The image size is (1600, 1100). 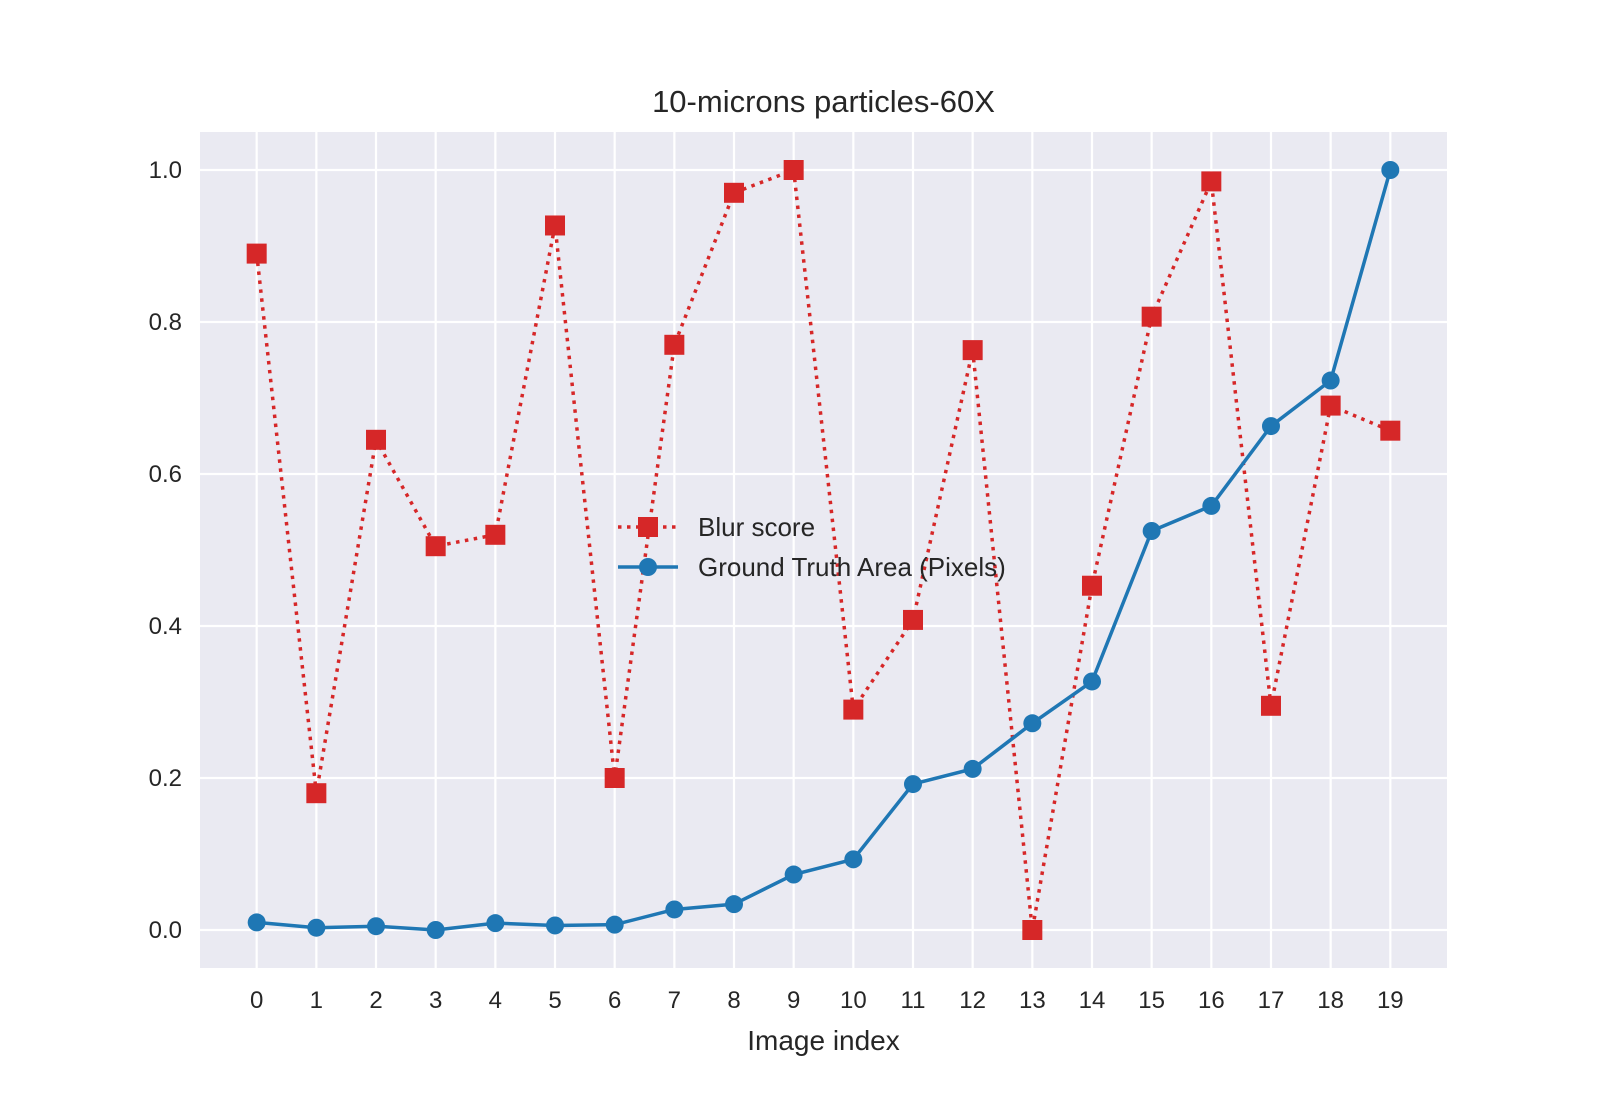 What do you see at coordinates (165, 930) in the screenshot?
I see `y-tick-label: 0.0` at bounding box center [165, 930].